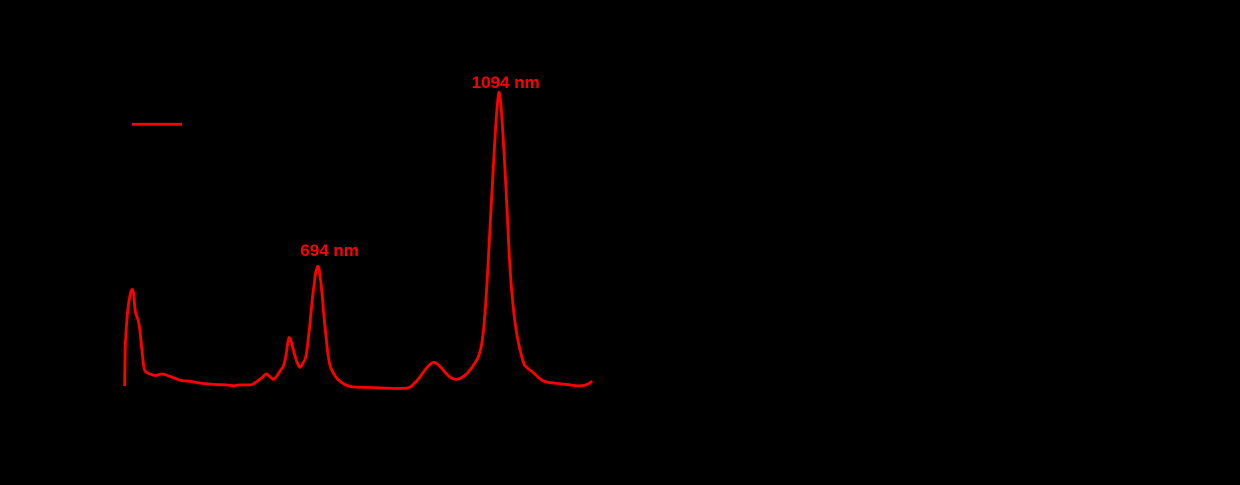  What do you see at coordinates (329, 250) in the screenshot?
I see `svg-text: 694 nm` at bounding box center [329, 250].